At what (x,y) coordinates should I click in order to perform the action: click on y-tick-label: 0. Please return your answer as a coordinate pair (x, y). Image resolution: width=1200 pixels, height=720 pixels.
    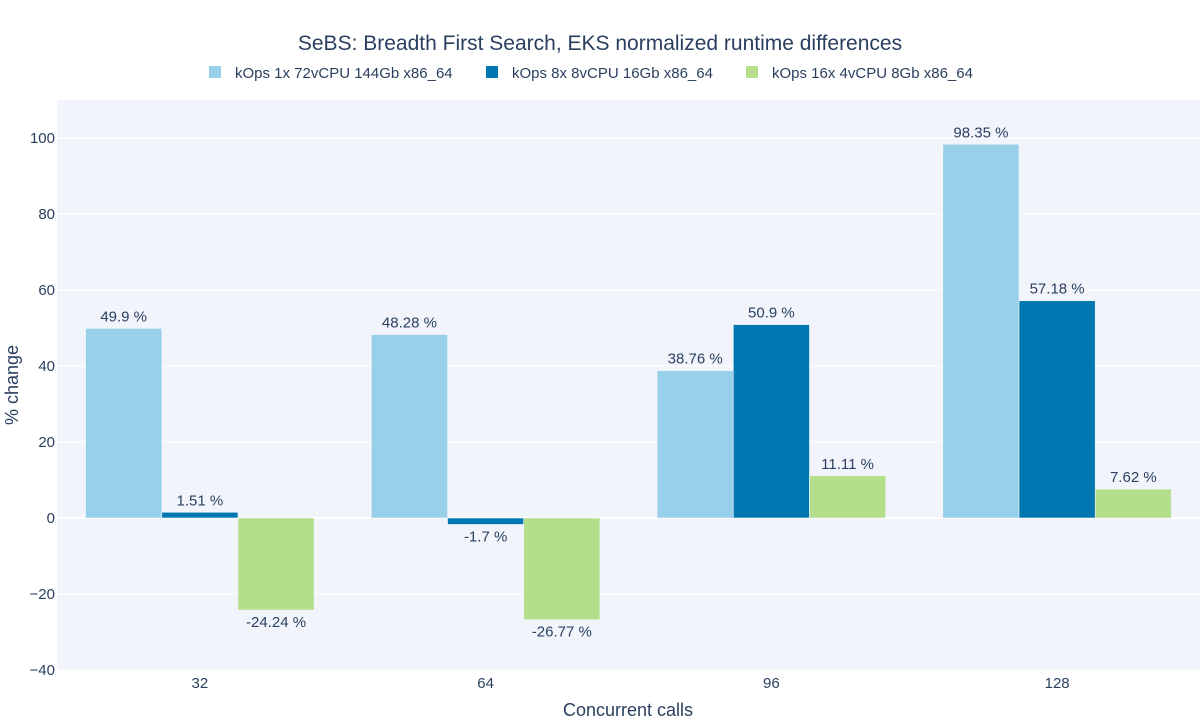
    Looking at the image, I should click on (51, 518).